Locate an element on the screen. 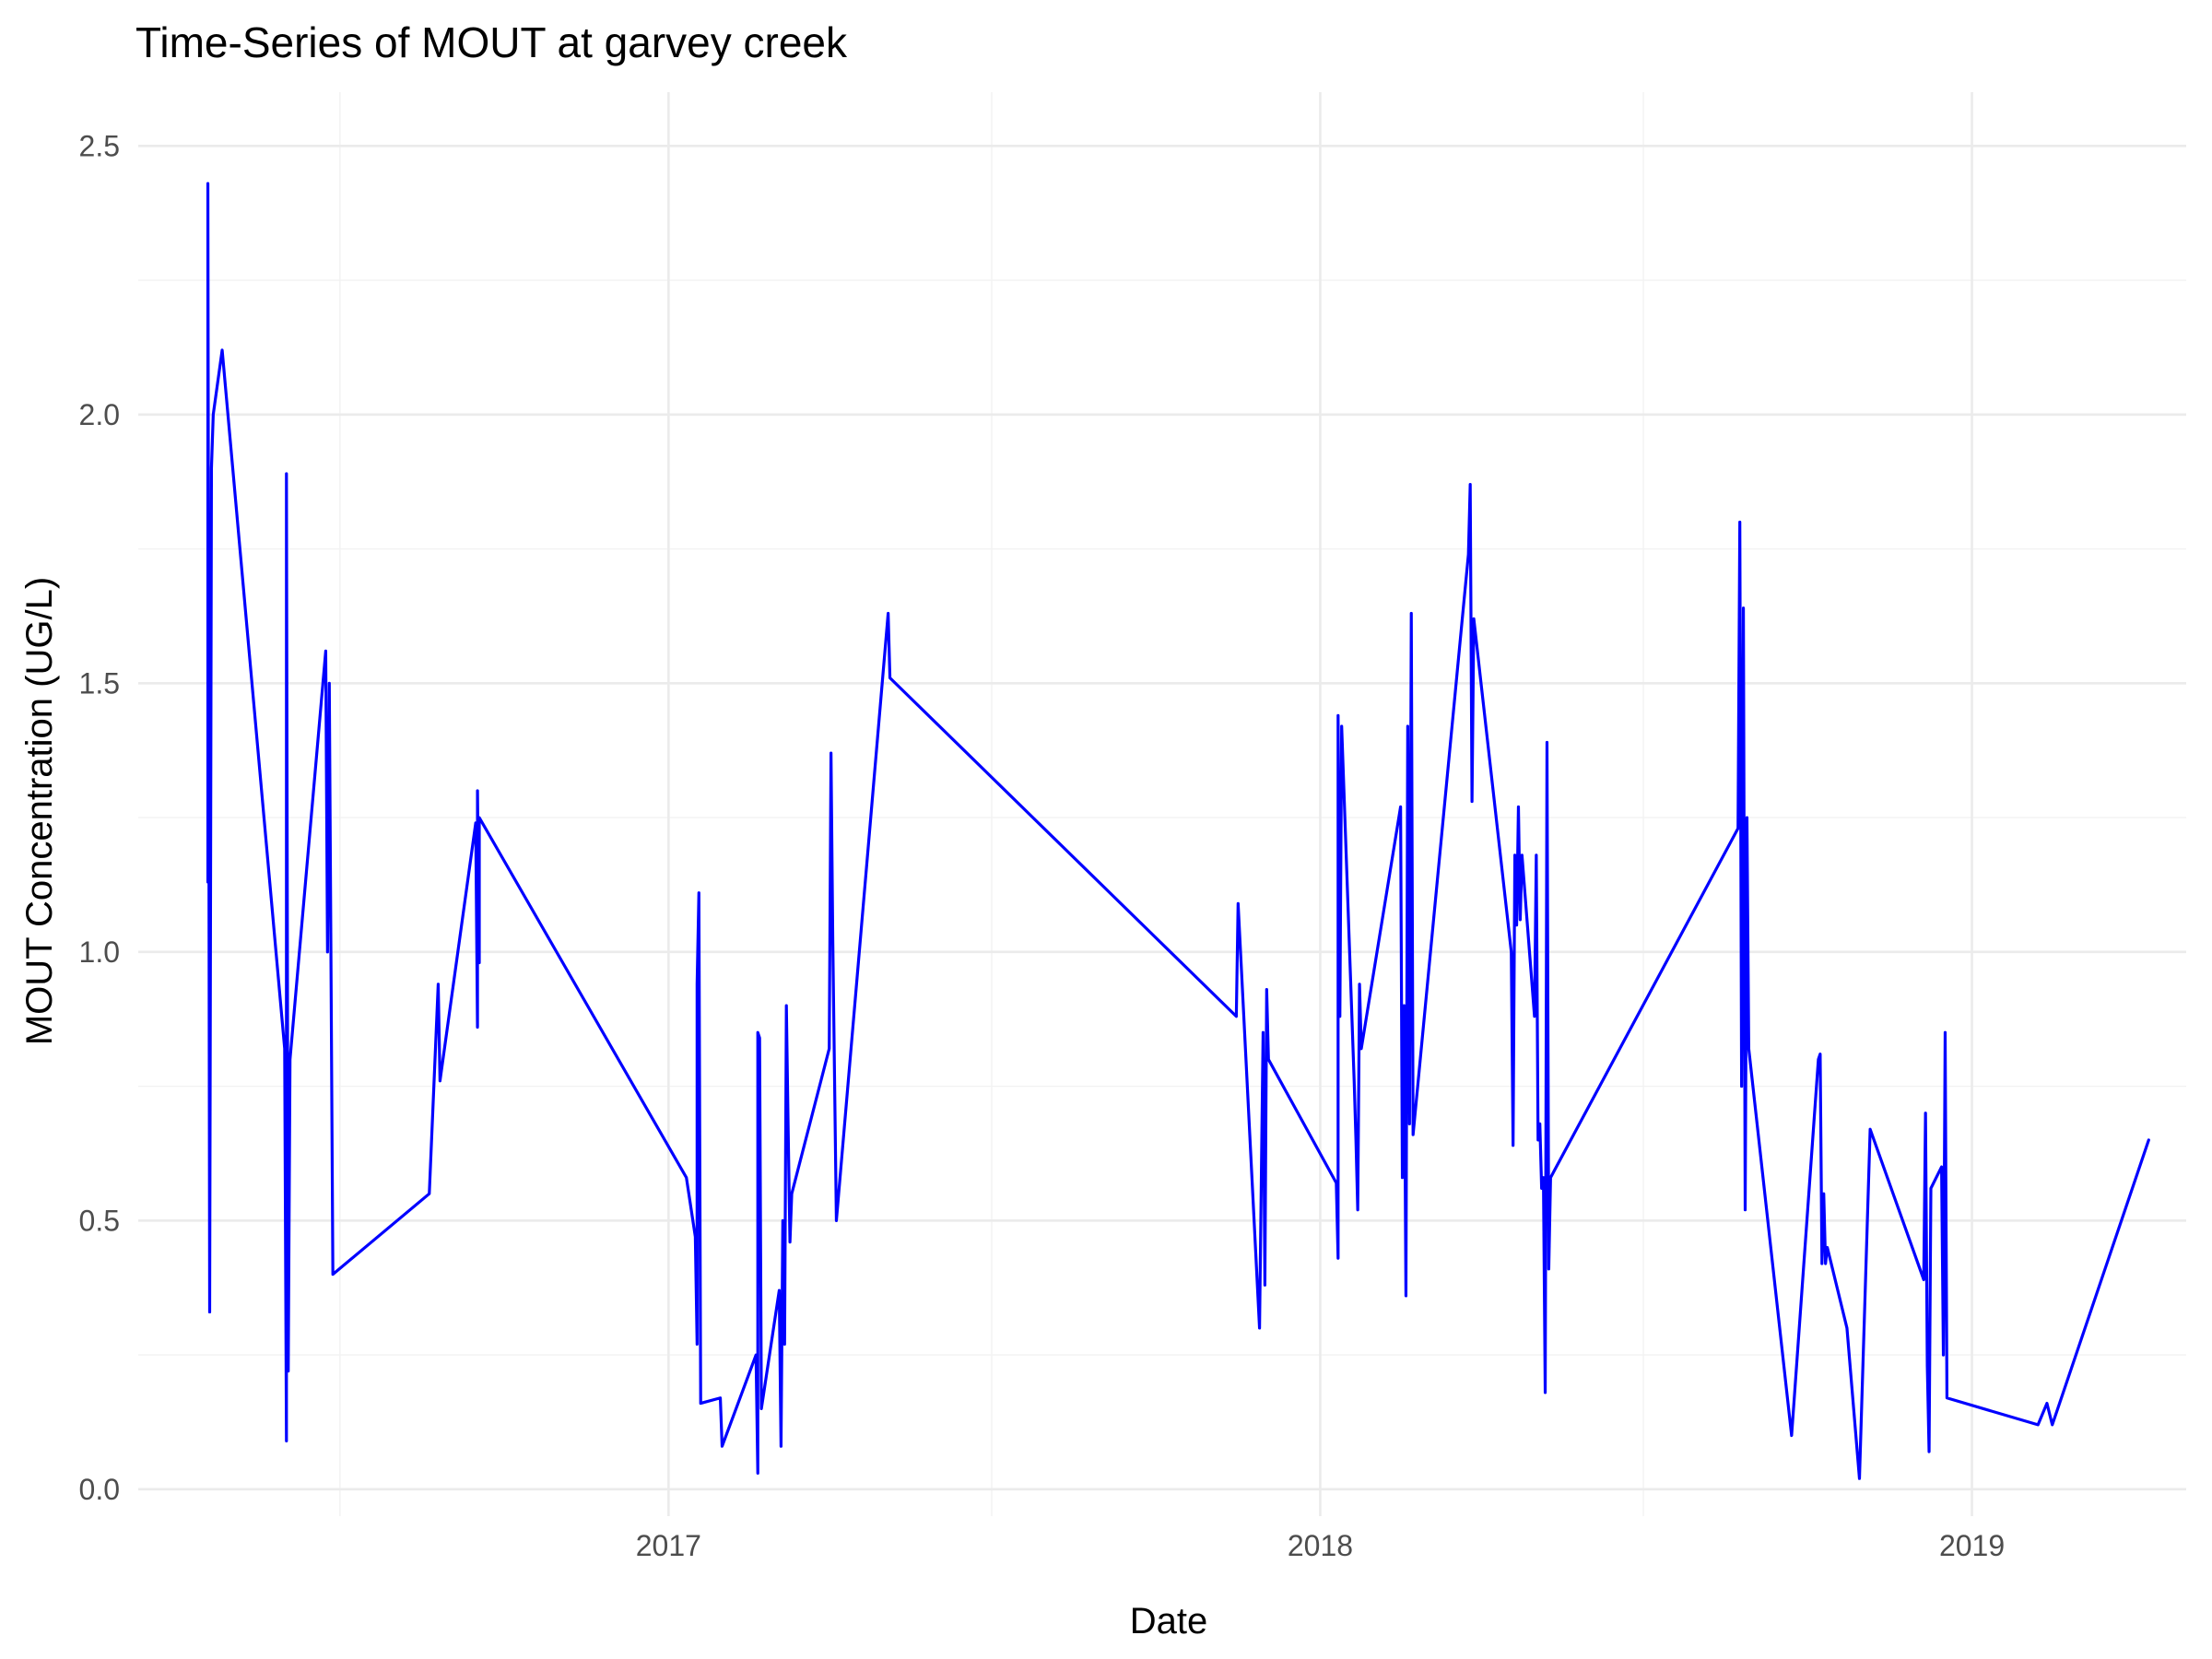  y-tick-label: 0.5 is located at coordinates (99, 1220).